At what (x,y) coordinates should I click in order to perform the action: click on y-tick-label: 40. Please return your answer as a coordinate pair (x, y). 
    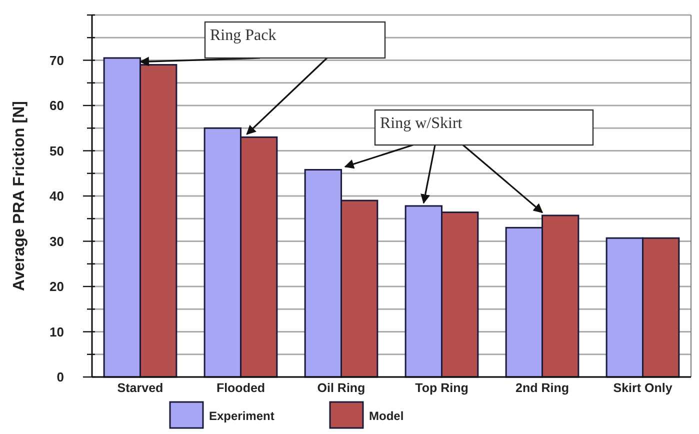
    Looking at the image, I should click on (57, 196).